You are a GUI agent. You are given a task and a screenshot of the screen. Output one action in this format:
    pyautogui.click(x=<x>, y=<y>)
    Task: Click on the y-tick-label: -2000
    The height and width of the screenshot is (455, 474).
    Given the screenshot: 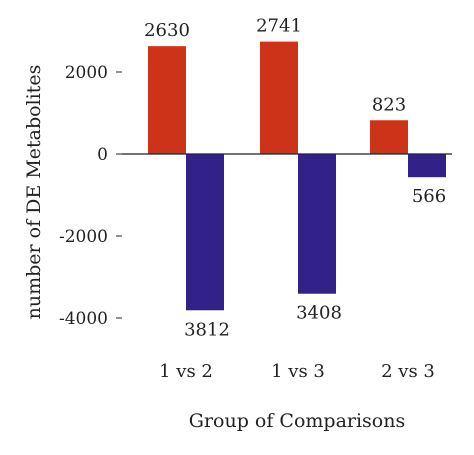 What is the action you would take?
    pyautogui.click(x=83, y=237)
    